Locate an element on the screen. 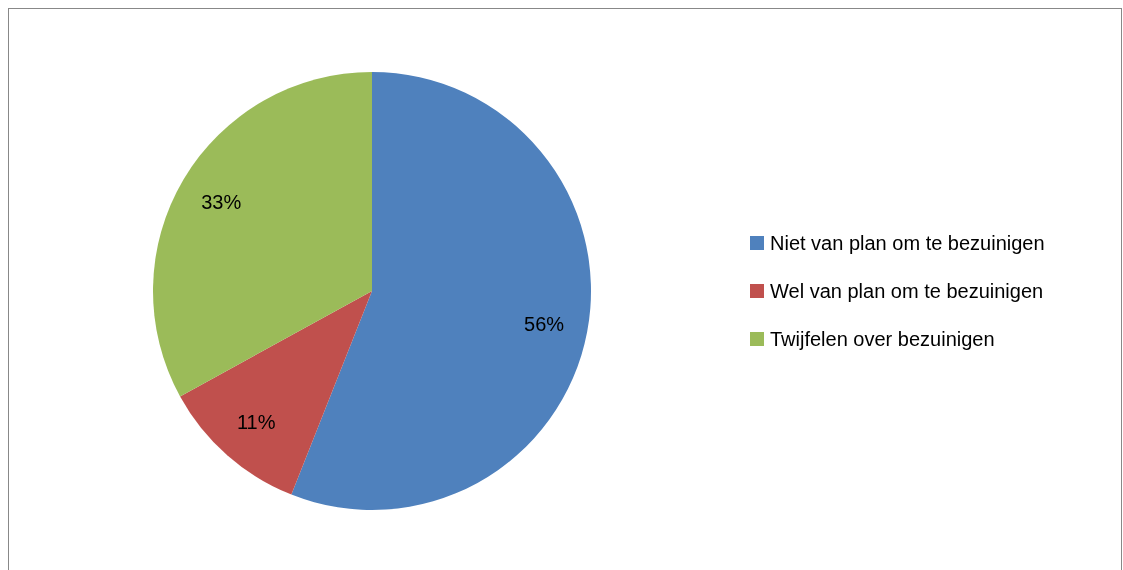 The height and width of the screenshot is (570, 1123). data-label: 56% is located at coordinates (544, 323).